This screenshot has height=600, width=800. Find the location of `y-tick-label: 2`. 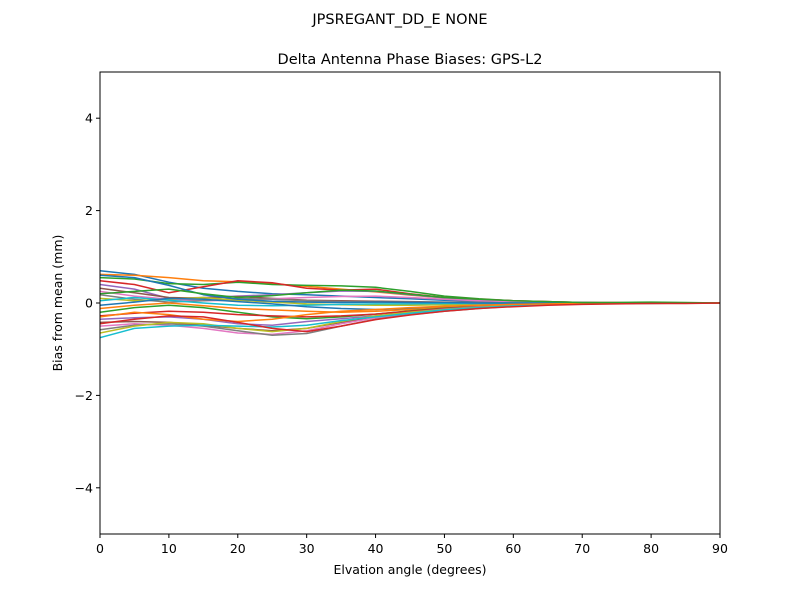

y-tick-label: 2 is located at coordinates (89, 210).